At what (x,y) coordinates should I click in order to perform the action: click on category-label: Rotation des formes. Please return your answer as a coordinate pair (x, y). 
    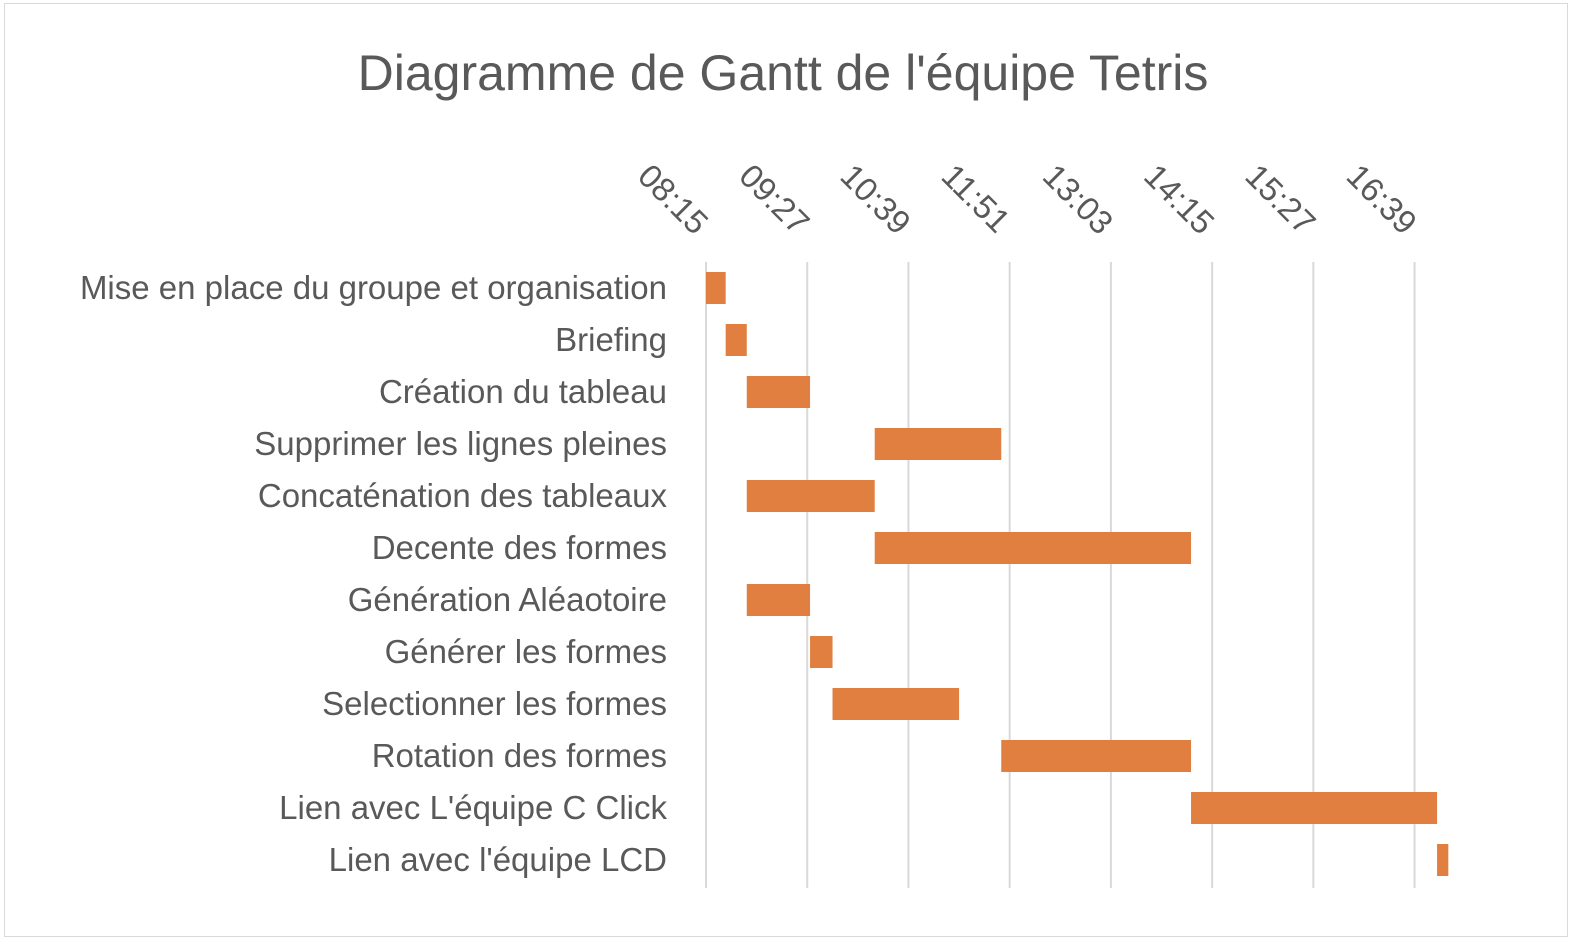
    Looking at the image, I should click on (519, 755).